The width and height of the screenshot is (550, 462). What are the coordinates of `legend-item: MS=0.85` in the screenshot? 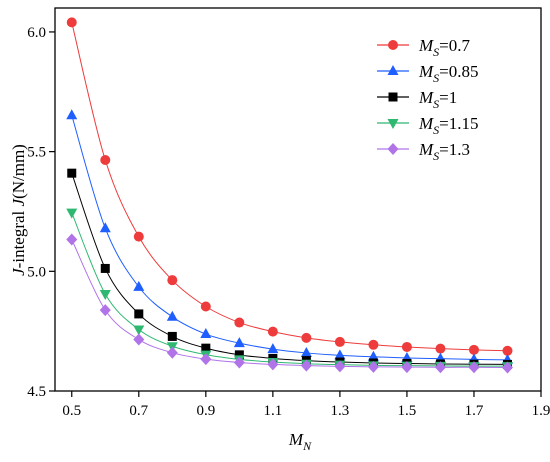 It's located at (428, 73).